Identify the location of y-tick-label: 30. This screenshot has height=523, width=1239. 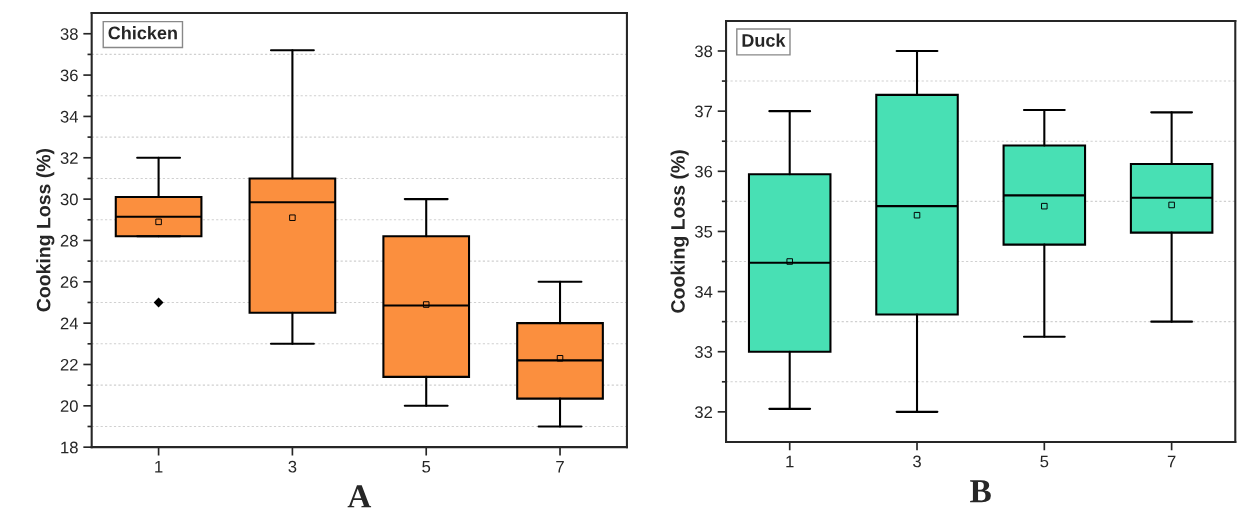
(69, 199).